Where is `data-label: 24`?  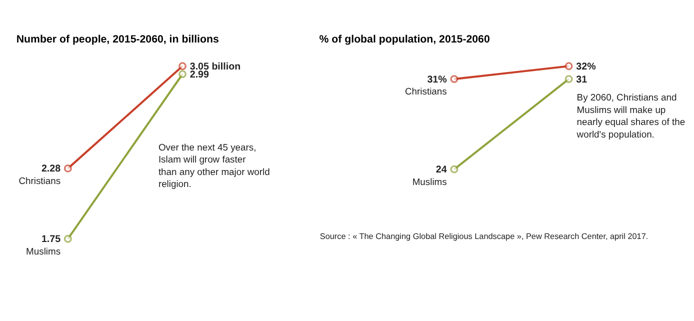 data-label: 24 is located at coordinates (442, 170).